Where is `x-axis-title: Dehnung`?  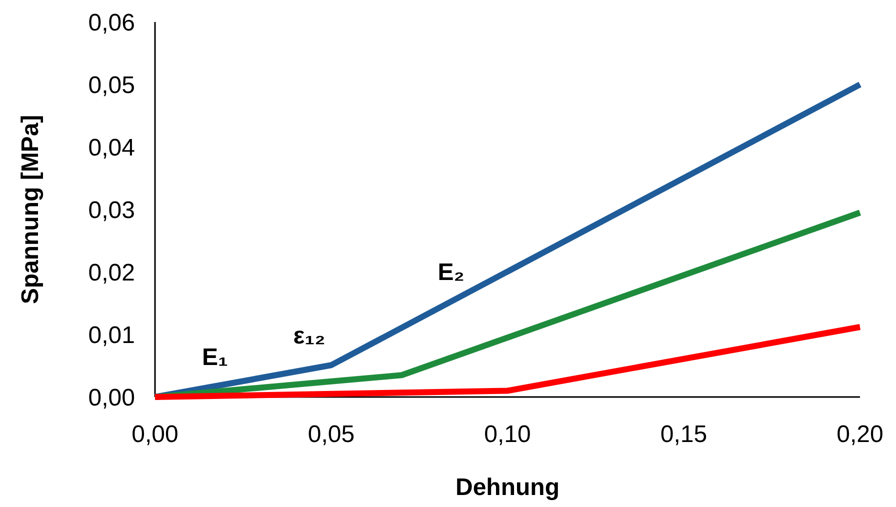 x-axis-title: Dehnung is located at coordinates (508, 487).